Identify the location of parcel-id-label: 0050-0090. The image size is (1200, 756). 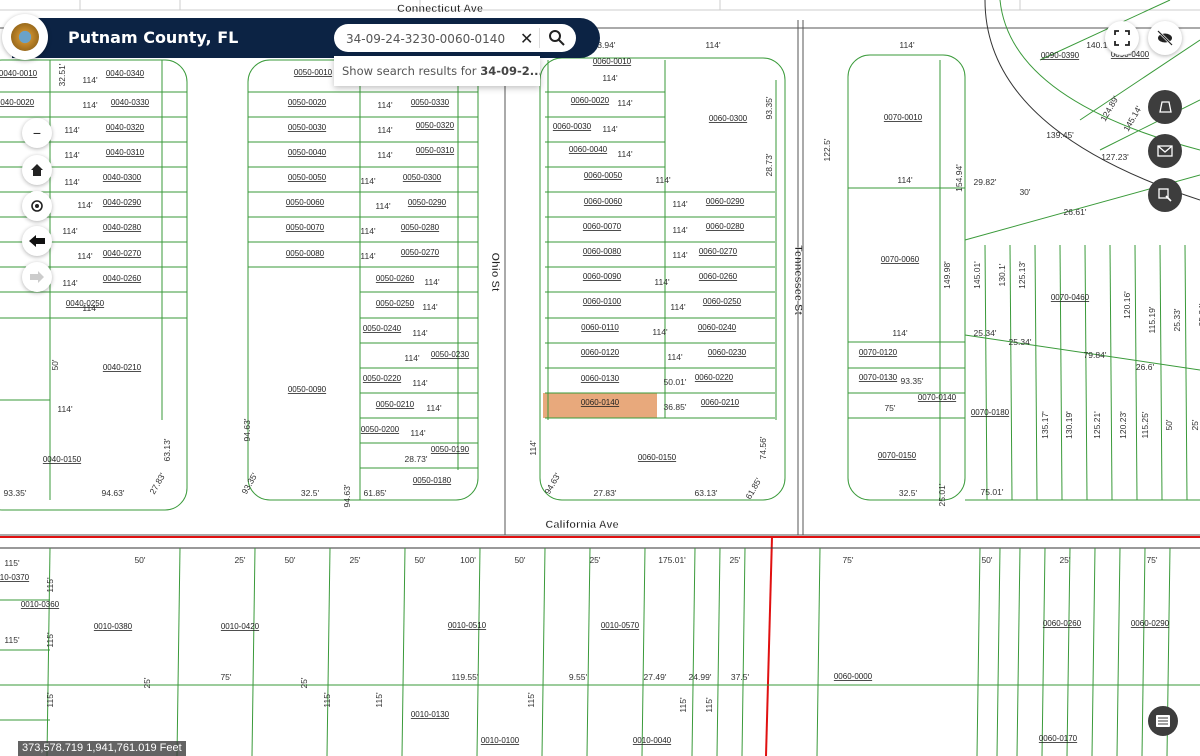
(307, 389).